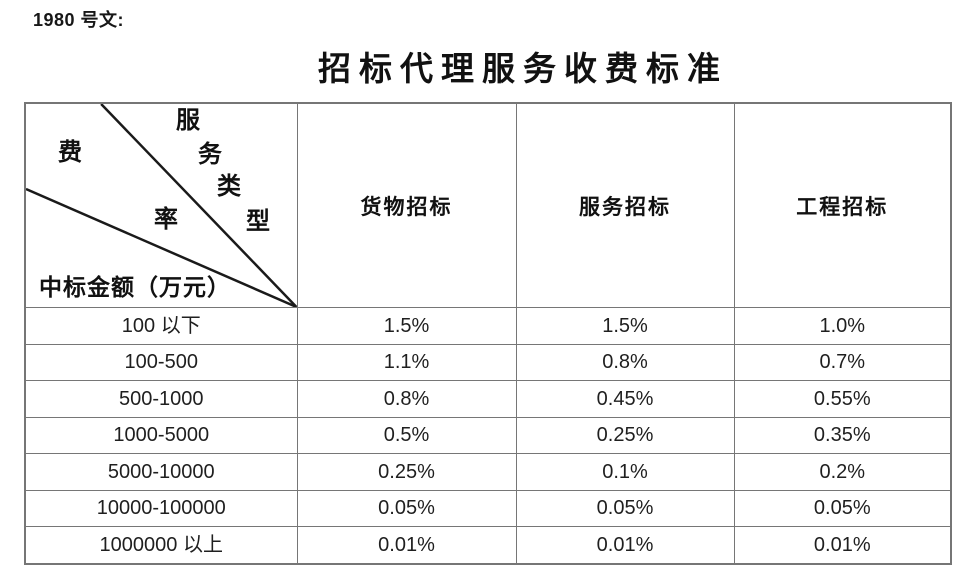  I want to click on doc-ref-label: 1980 号文:, so click(79, 20).